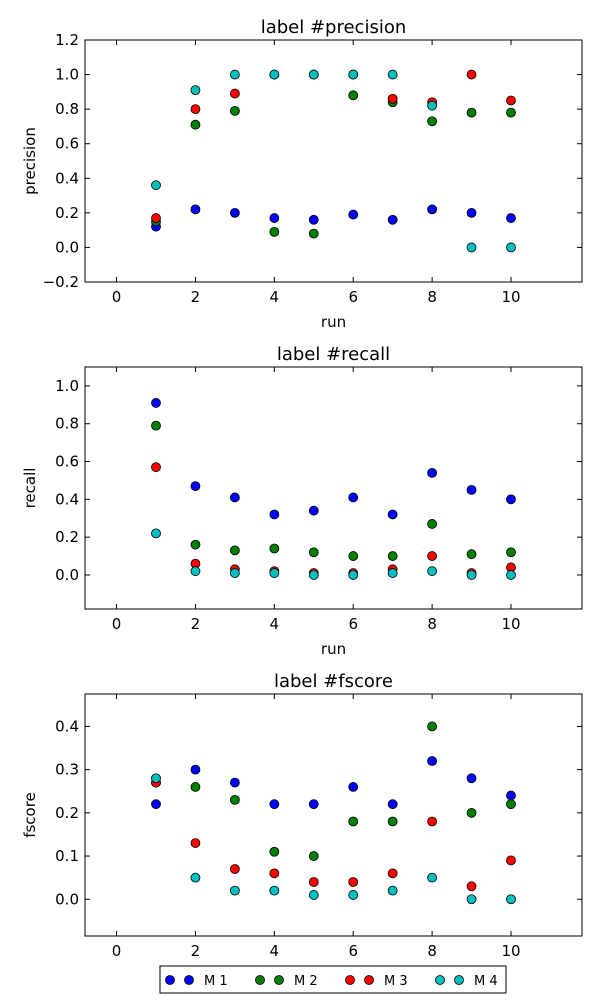 This screenshot has width=600, height=1000. What do you see at coordinates (275, 624) in the screenshot?
I see `x-tick-label: 4` at bounding box center [275, 624].